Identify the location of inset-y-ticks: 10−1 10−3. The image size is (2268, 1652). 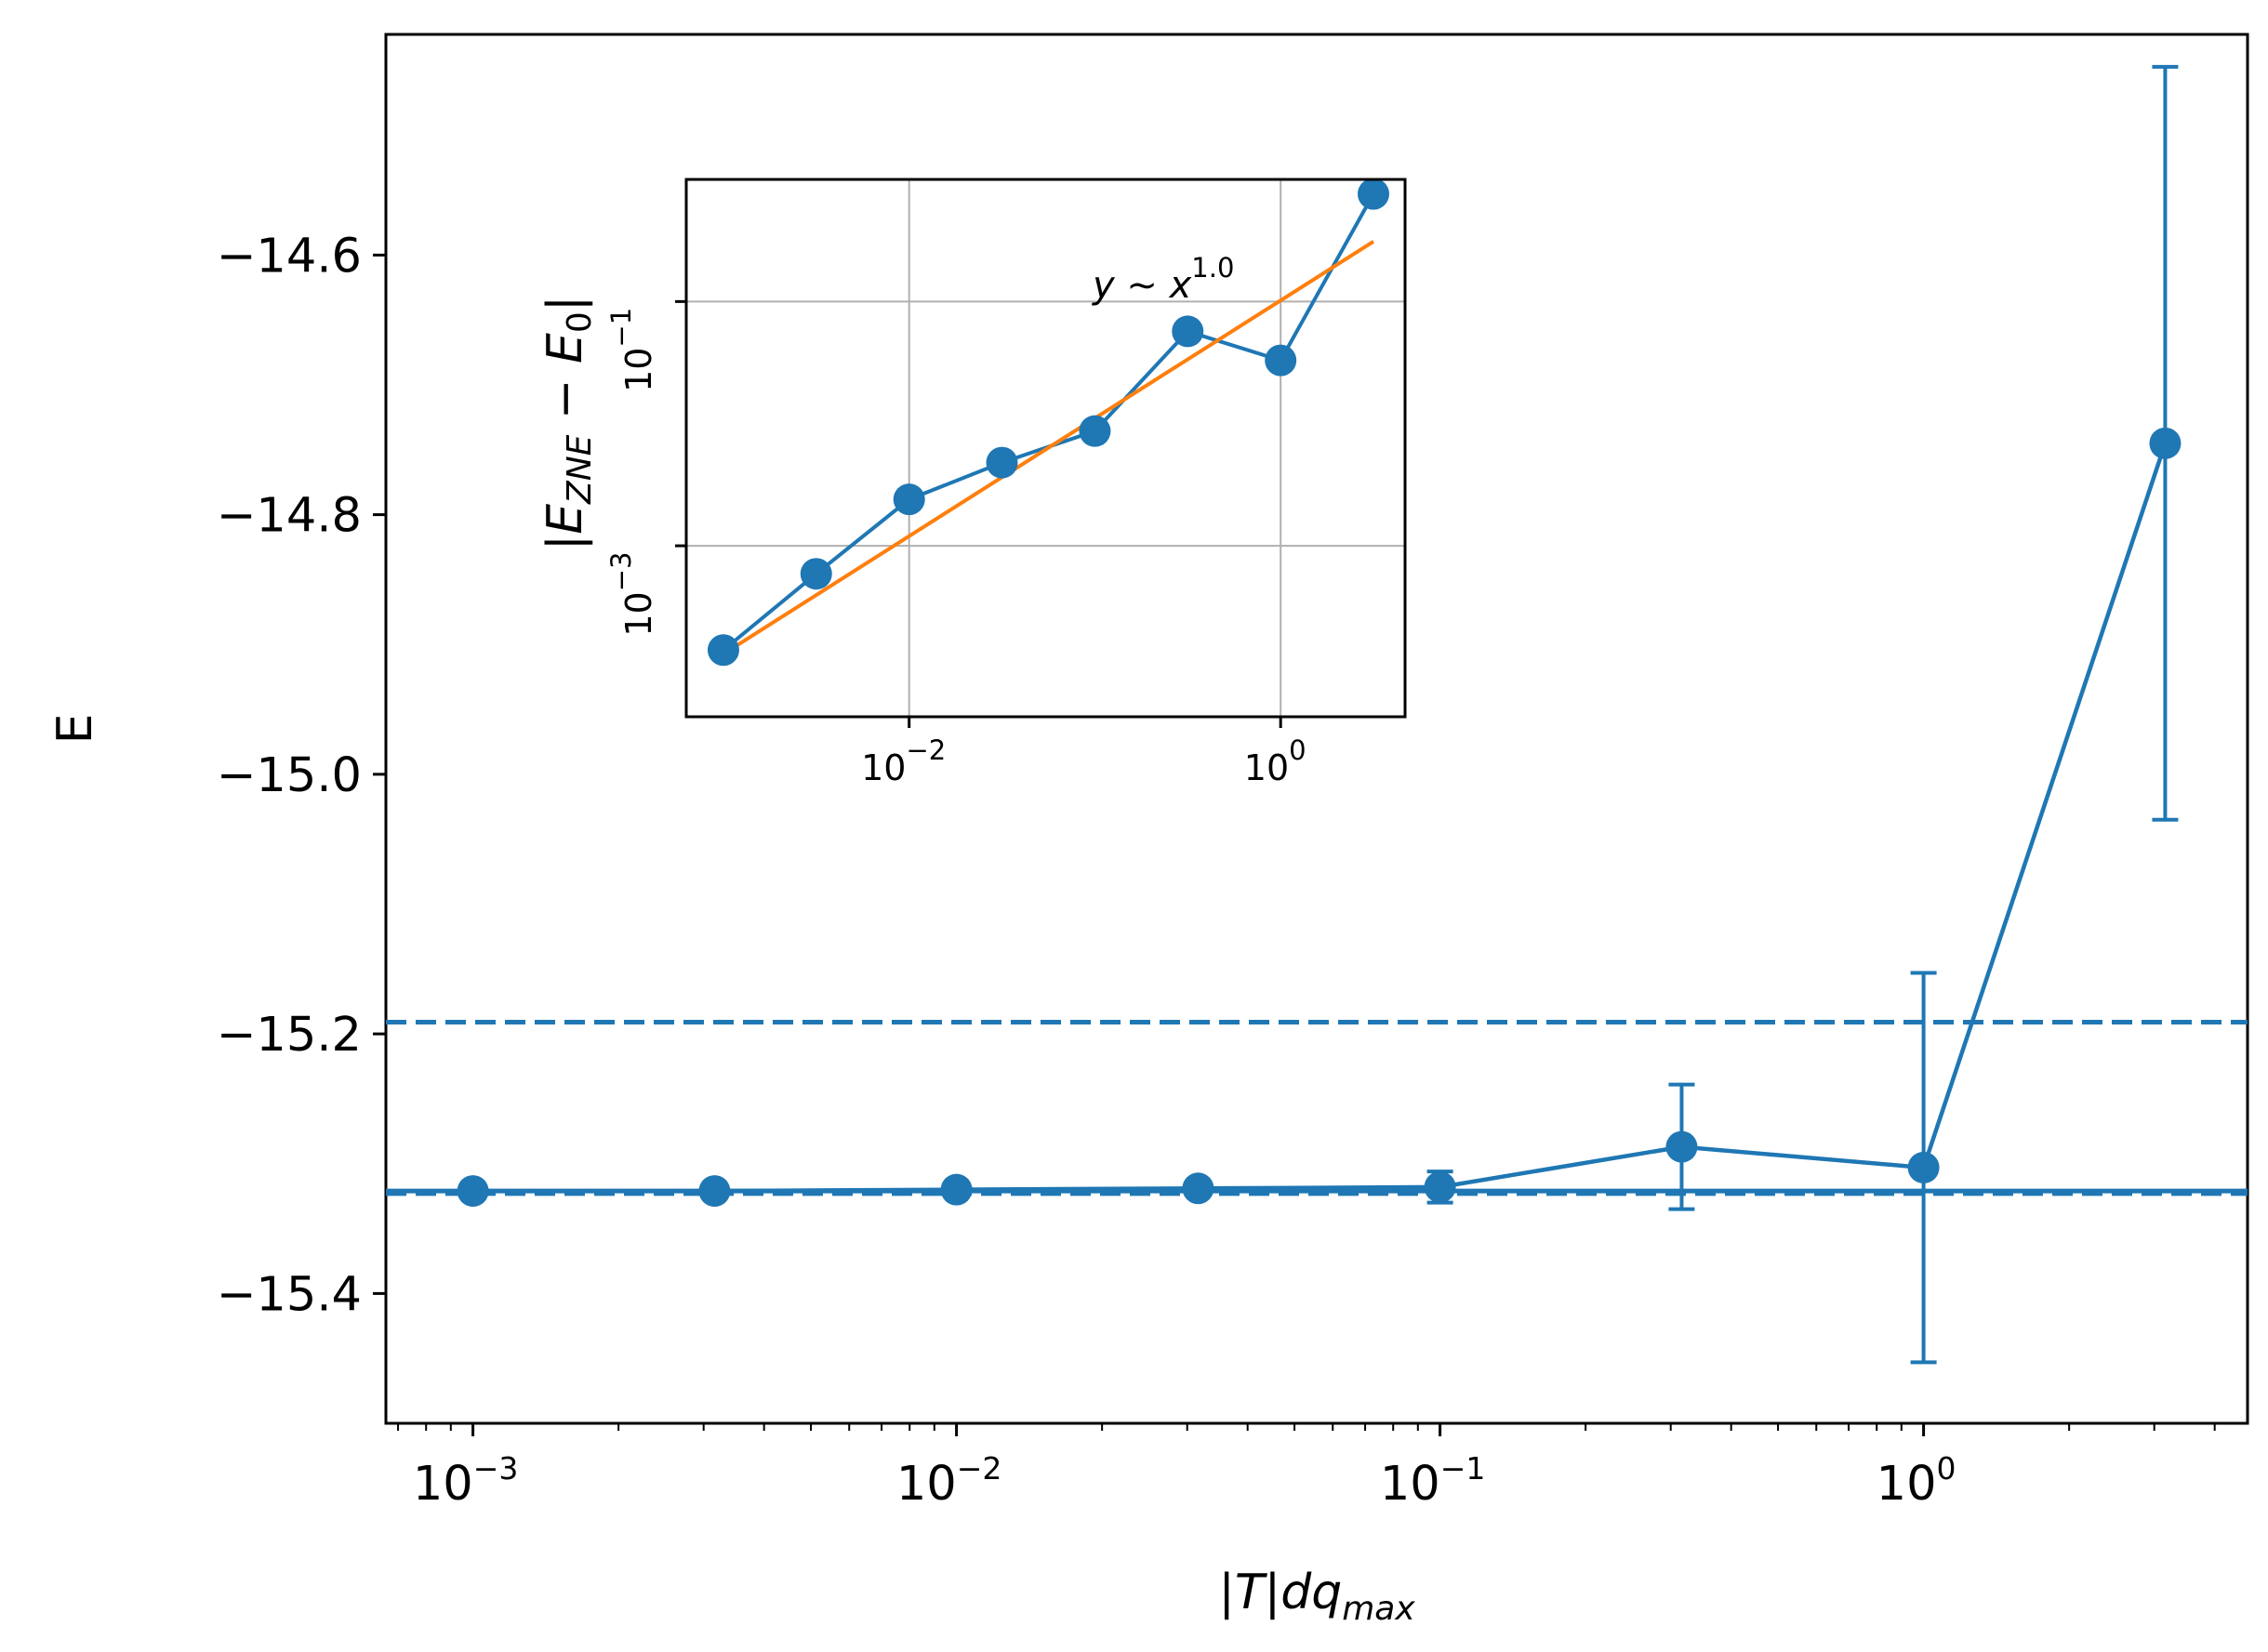
(645, 468).